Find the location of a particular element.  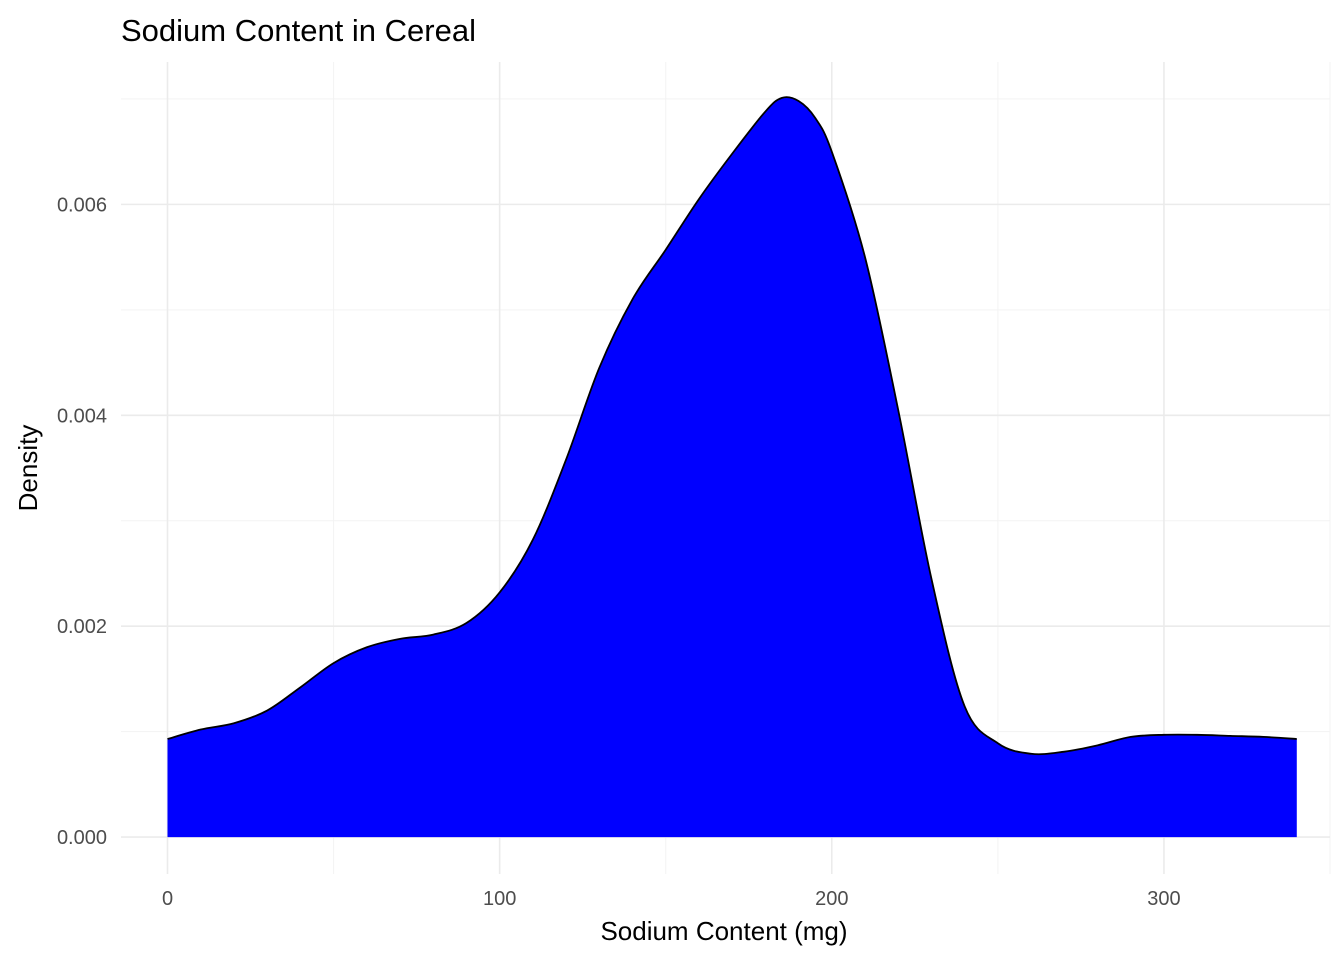

y-tick-label: 0.002 is located at coordinates (82, 627).